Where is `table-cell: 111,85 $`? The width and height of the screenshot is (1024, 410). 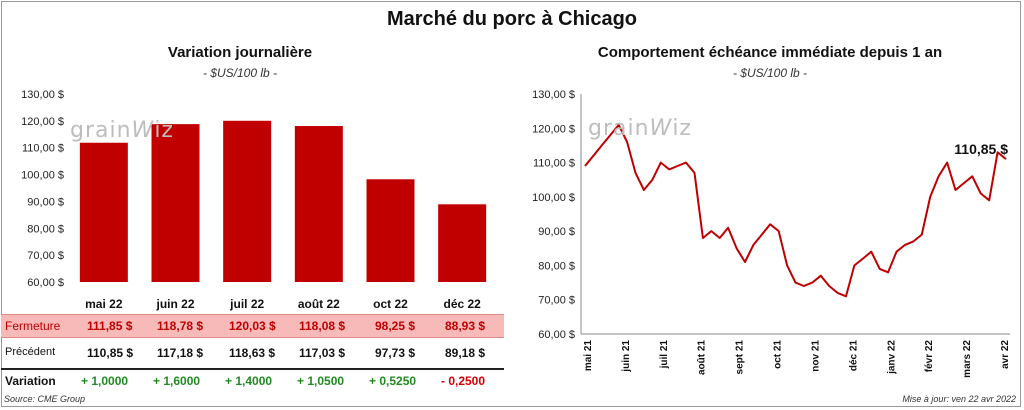
table-cell: 111,85 $ is located at coordinates (110, 326).